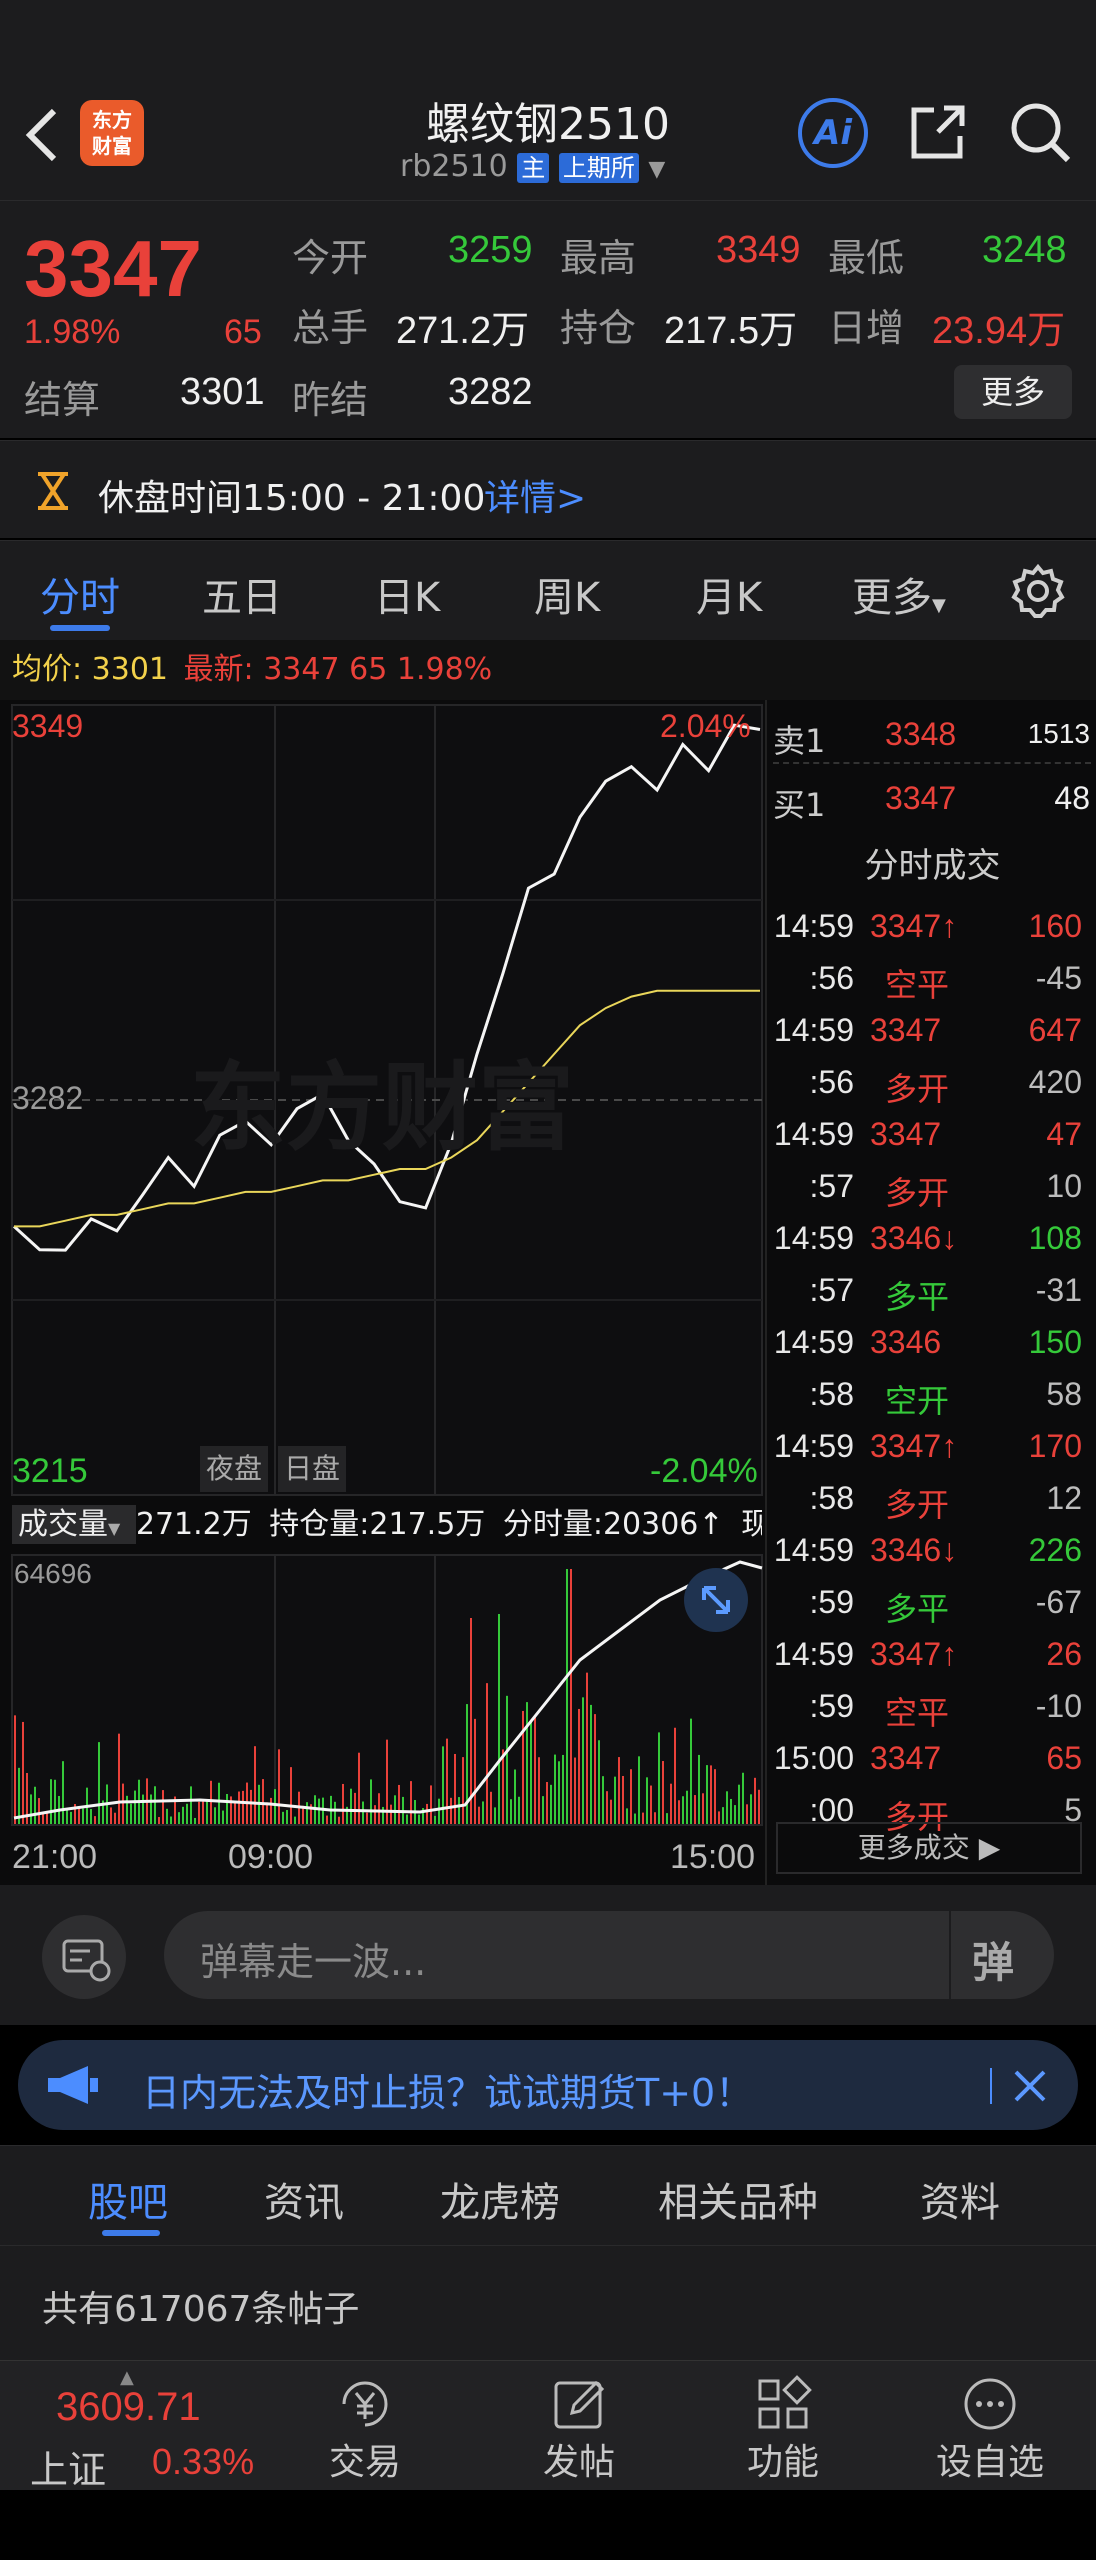  I want to click on trade-price: 空开, so click(917, 1401).